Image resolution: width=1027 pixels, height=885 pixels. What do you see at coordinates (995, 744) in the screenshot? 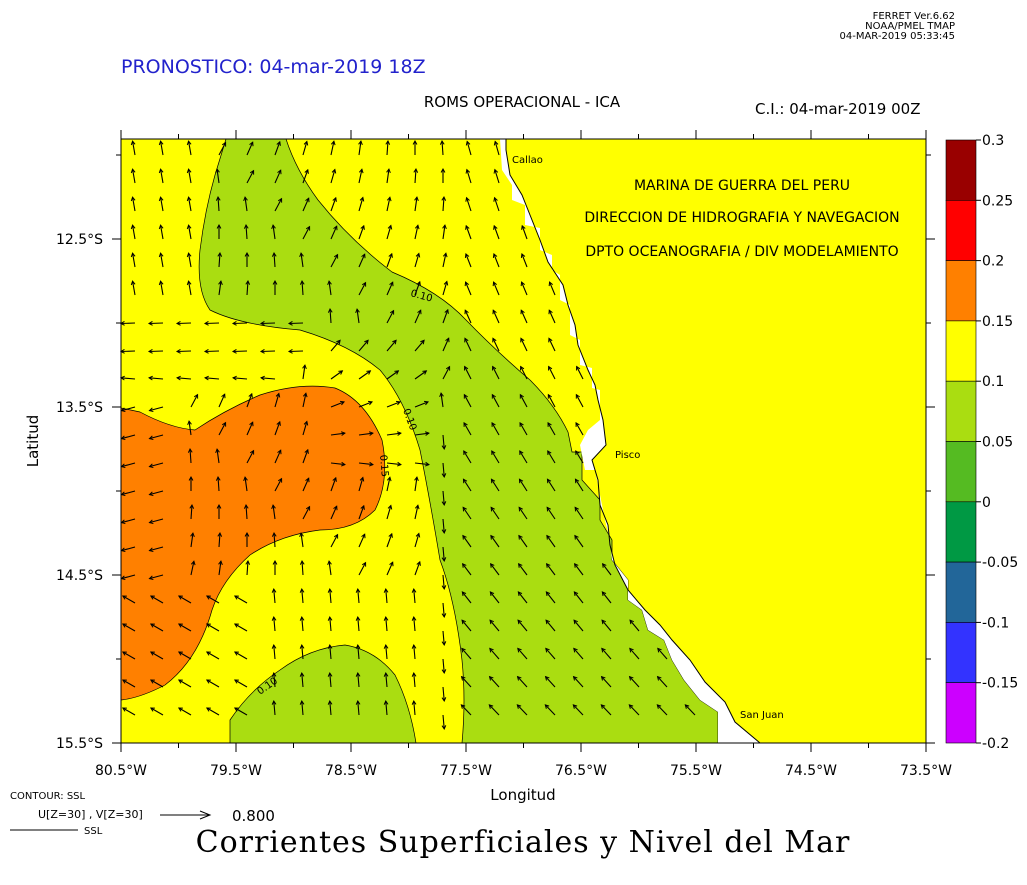
I see `colorbar-label: -0.2` at bounding box center [995, 744].